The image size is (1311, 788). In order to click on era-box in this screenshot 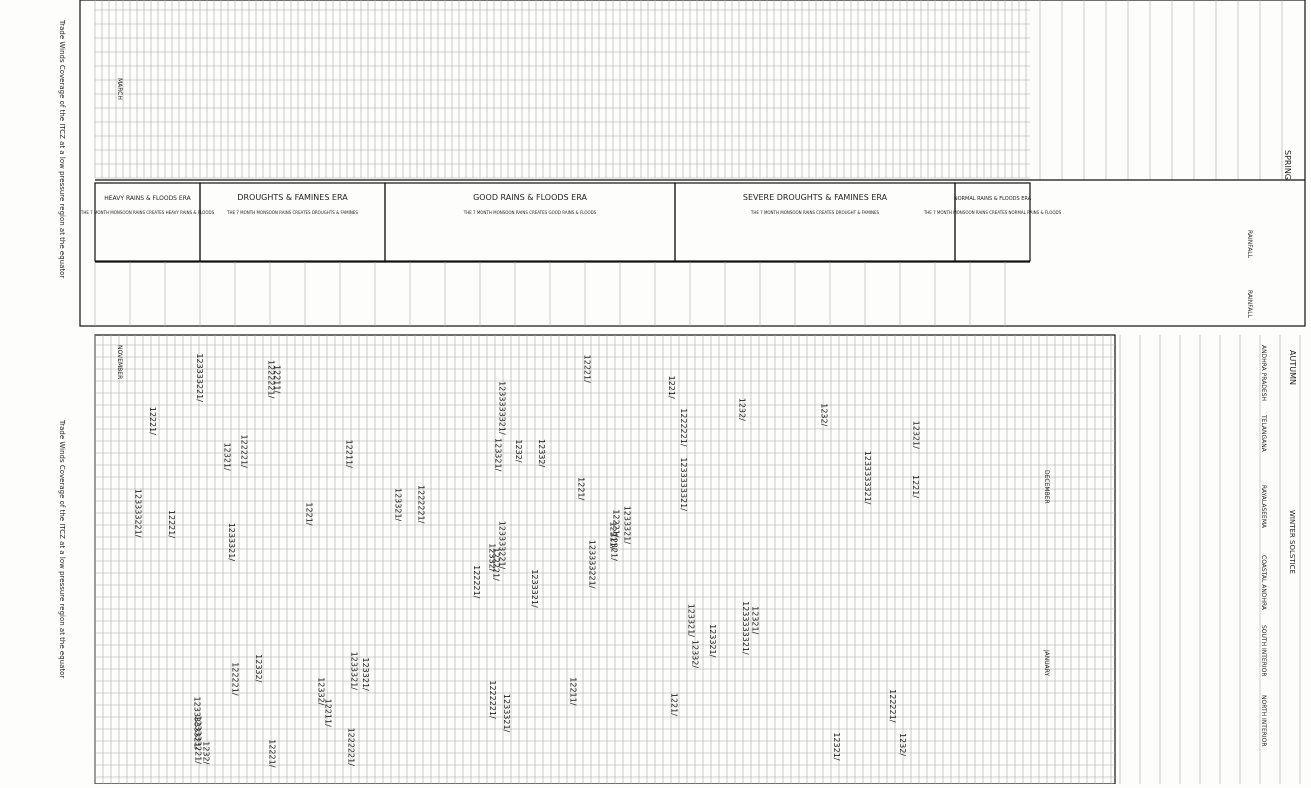, I will do `click(992, 222)`.